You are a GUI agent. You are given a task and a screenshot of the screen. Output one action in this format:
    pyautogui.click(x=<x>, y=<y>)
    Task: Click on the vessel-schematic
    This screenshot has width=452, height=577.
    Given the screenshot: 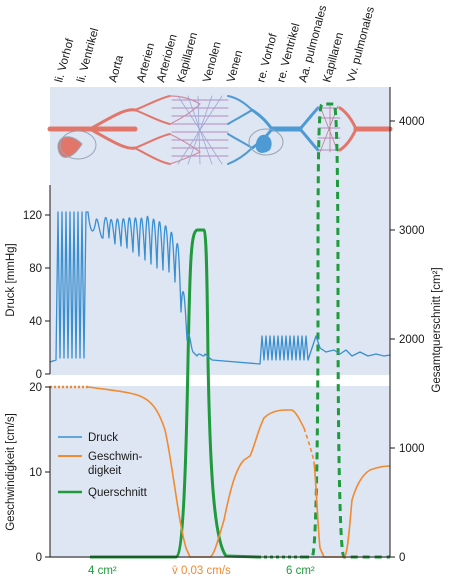 What is the action you would take?
    pyautogui.click(x=220, y=130)
    